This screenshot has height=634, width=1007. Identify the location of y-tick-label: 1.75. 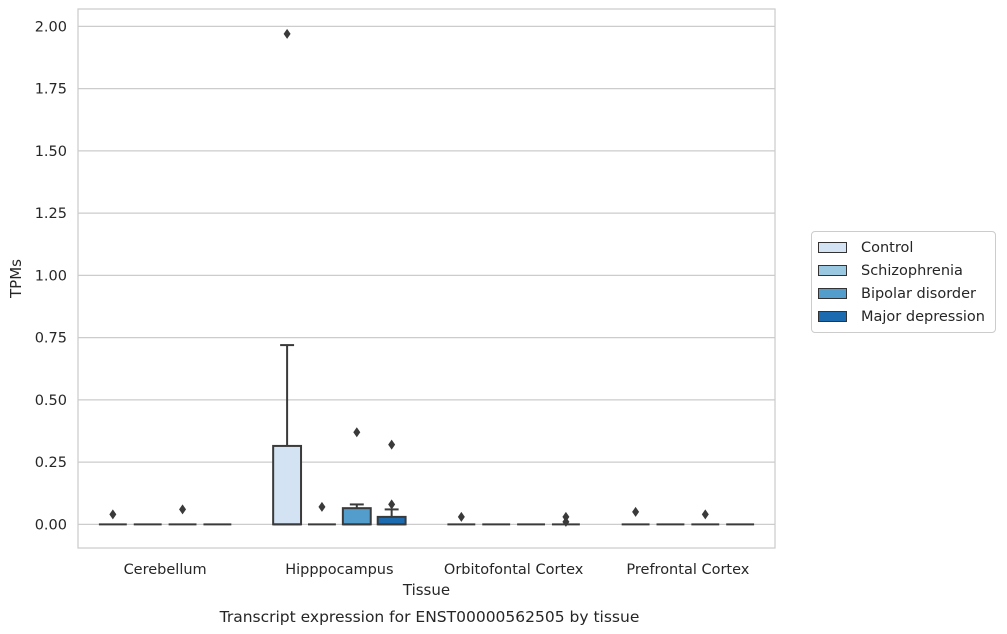
(51, 90).